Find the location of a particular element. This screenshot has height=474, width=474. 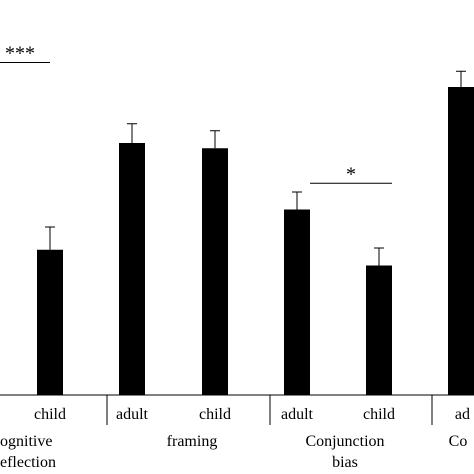

category-dividers is located at coordinates (269, 410).